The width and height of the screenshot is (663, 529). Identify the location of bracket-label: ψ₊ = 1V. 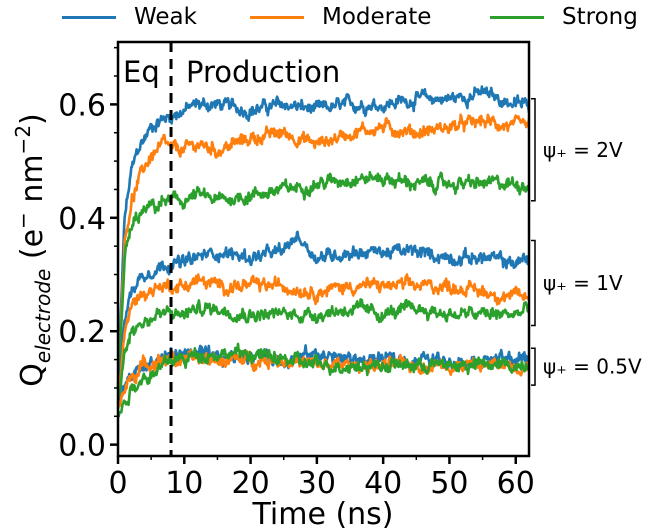
(583, 283).